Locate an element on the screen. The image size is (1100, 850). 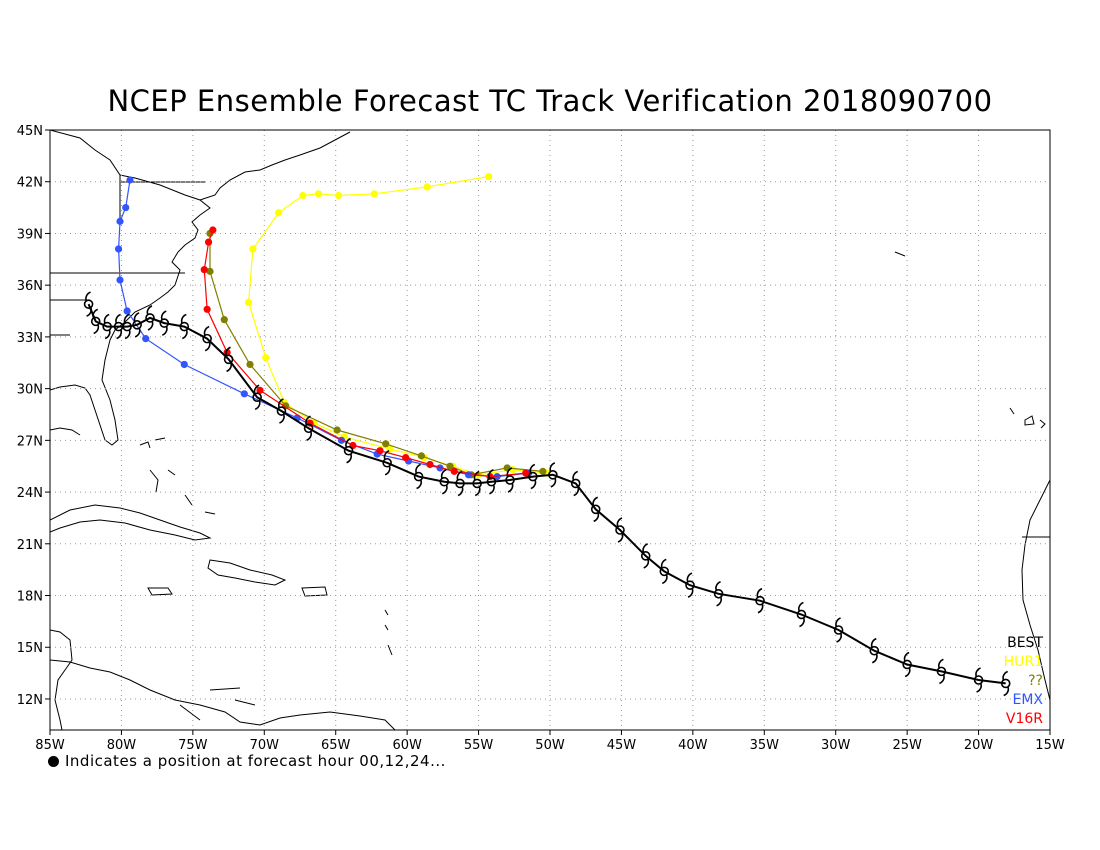
dot-marker-icon is located at coordinates (53, 761).